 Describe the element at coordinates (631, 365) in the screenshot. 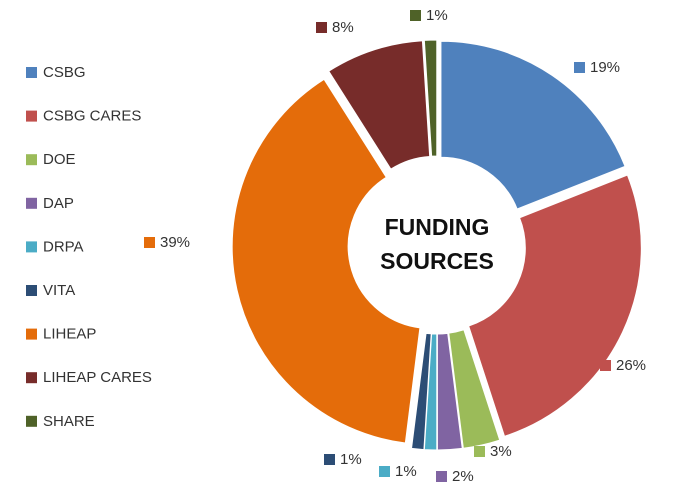

I see `data-label: 26%` at that location.